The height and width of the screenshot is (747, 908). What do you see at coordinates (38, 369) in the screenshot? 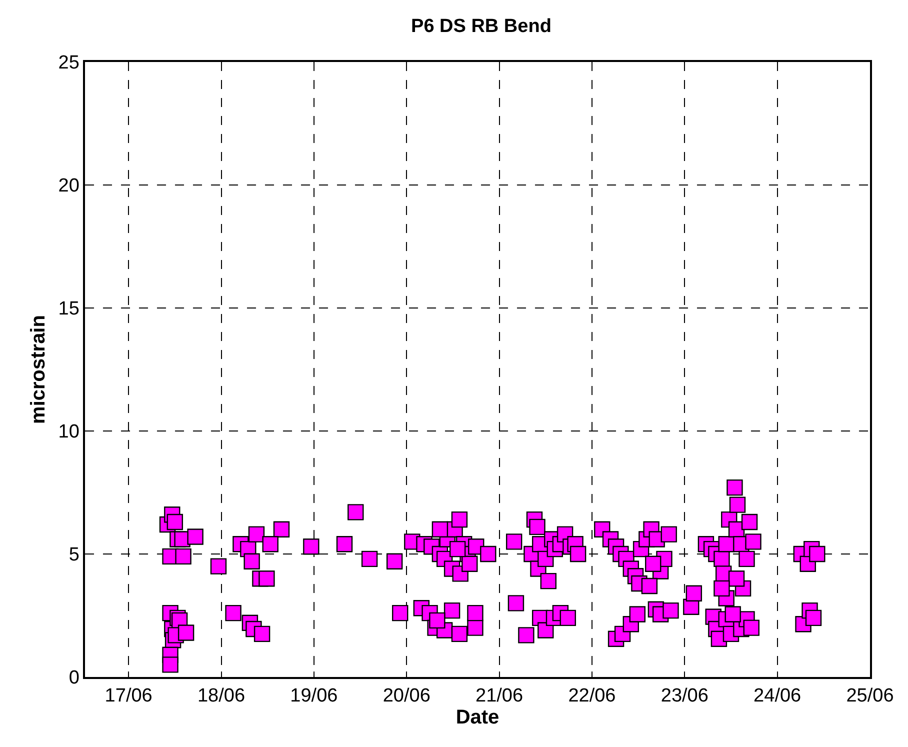
I see `y-axis-title: microstrain` at bounding box center [38, 369].